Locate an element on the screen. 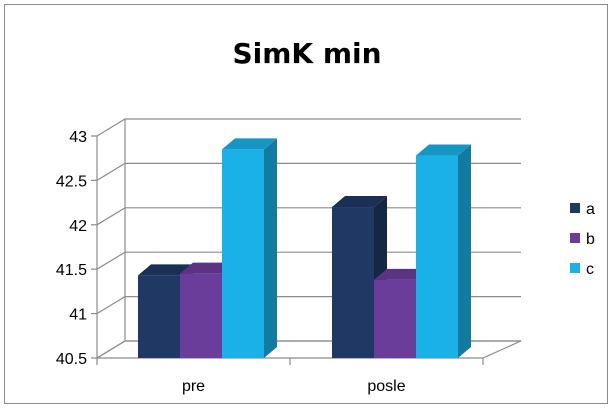 The image size is (613, 410). legend-item-b: b is located at coordinates (582, 239).